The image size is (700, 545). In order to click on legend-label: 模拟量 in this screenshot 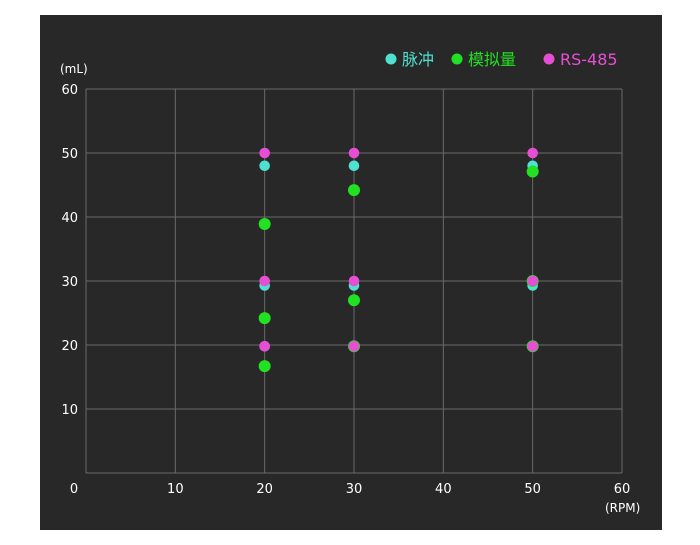, I will do `click(492, 59)`.